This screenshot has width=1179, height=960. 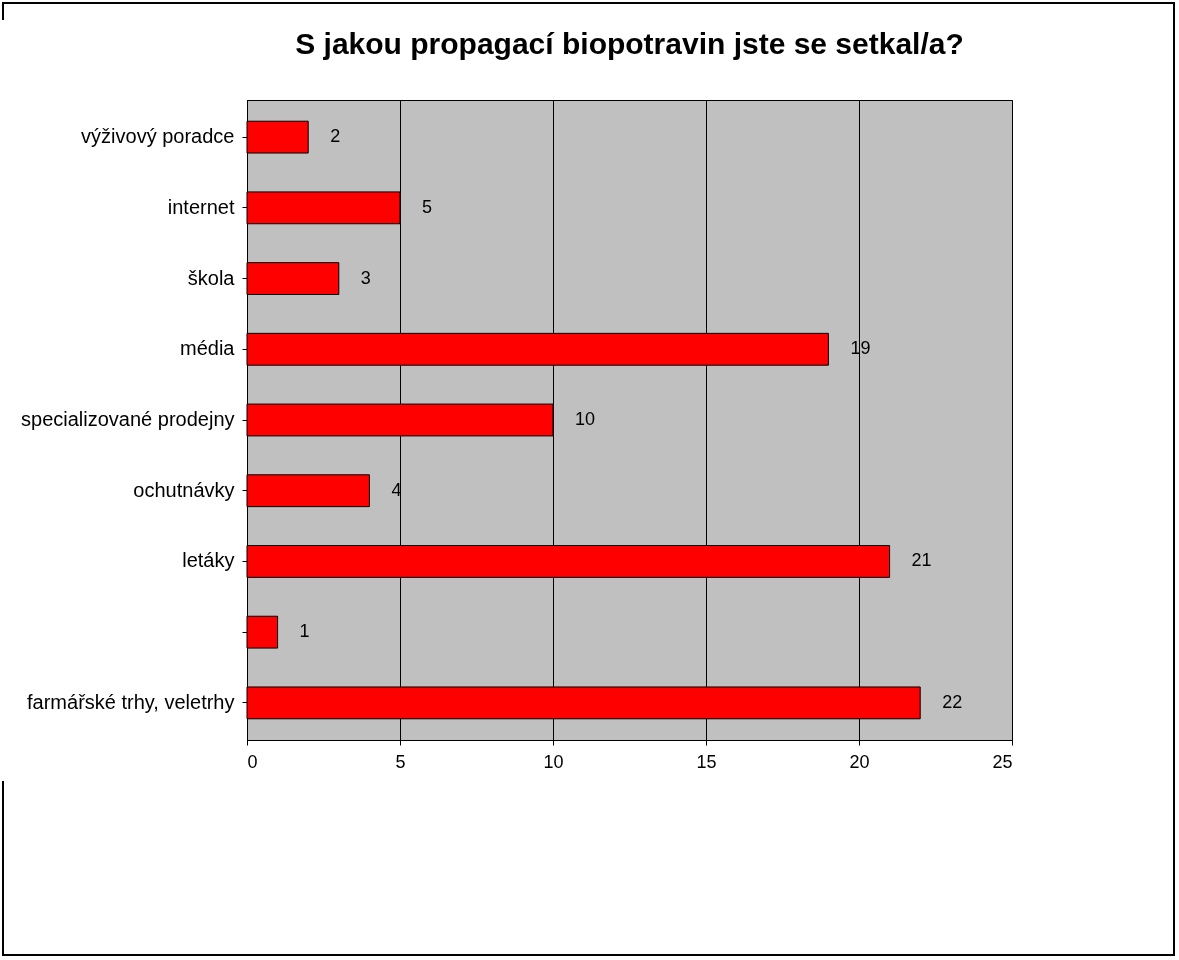 What do you see at coordinates (400, 761) in the screenshot?
I see `x-tick-label: 5` at bounding box center [400, 761].